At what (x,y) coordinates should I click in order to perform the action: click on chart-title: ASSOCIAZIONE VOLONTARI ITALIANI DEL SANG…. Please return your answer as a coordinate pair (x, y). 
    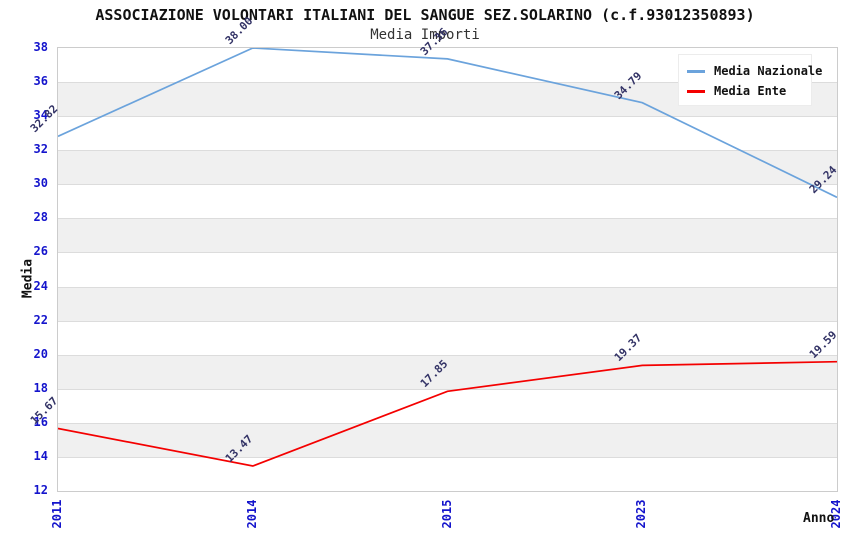
    Looking at the image, I should click on (425, 15).